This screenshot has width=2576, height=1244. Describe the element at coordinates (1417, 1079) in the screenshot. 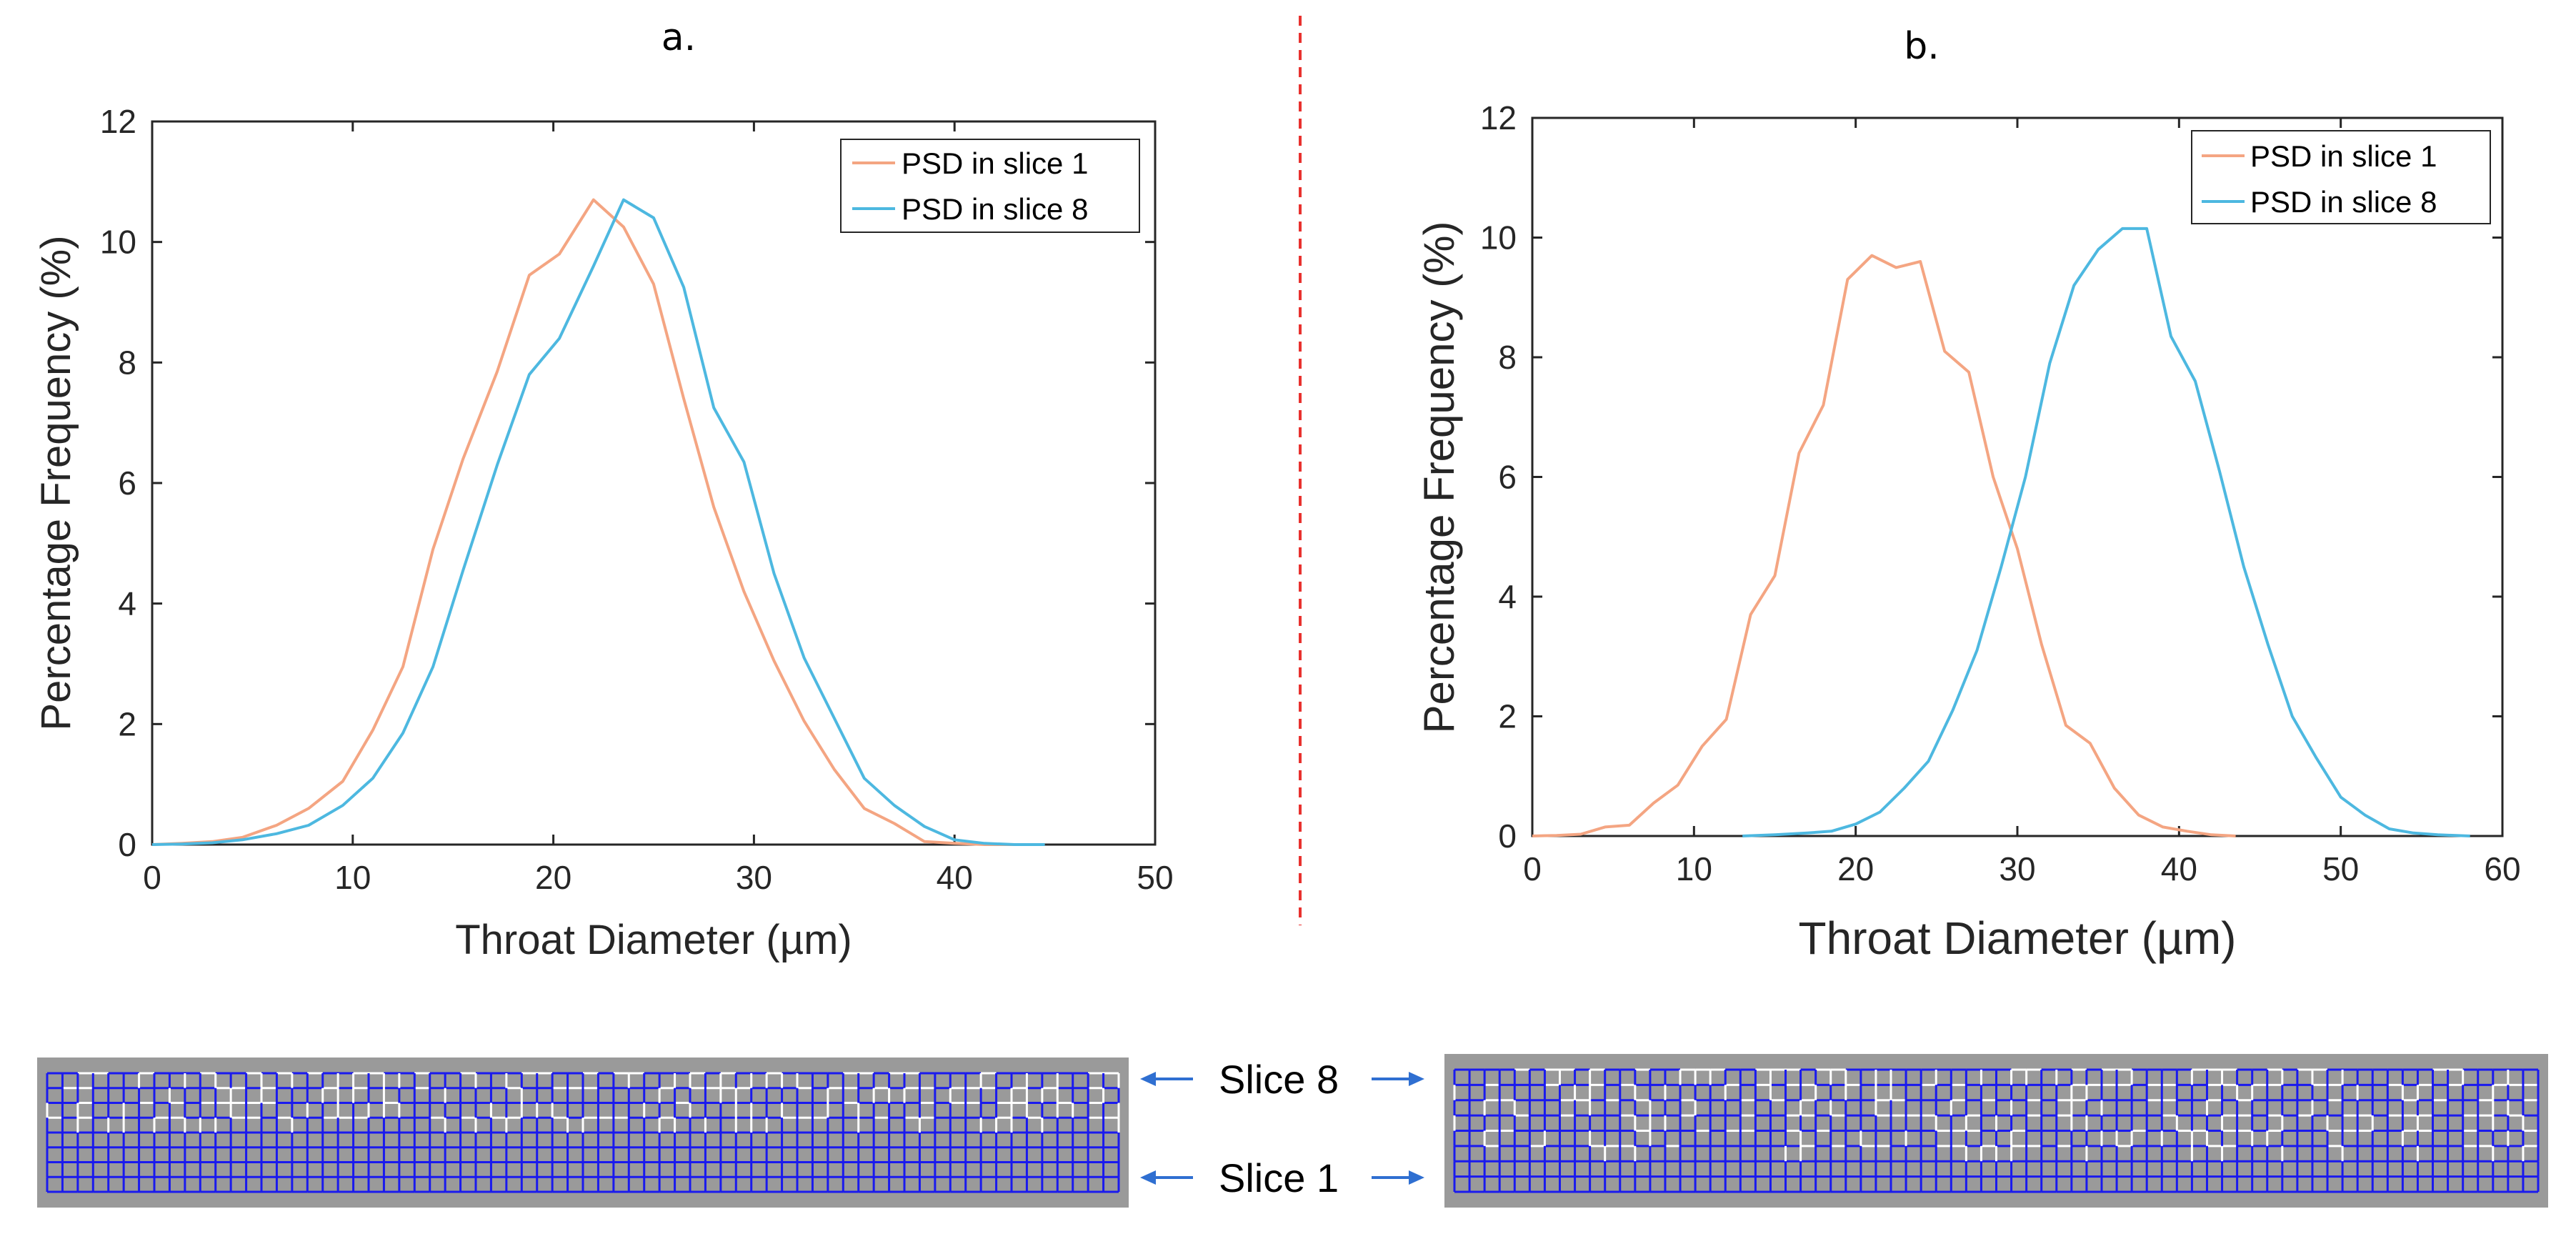

I see `arrowhead-slice8-right` at that location.